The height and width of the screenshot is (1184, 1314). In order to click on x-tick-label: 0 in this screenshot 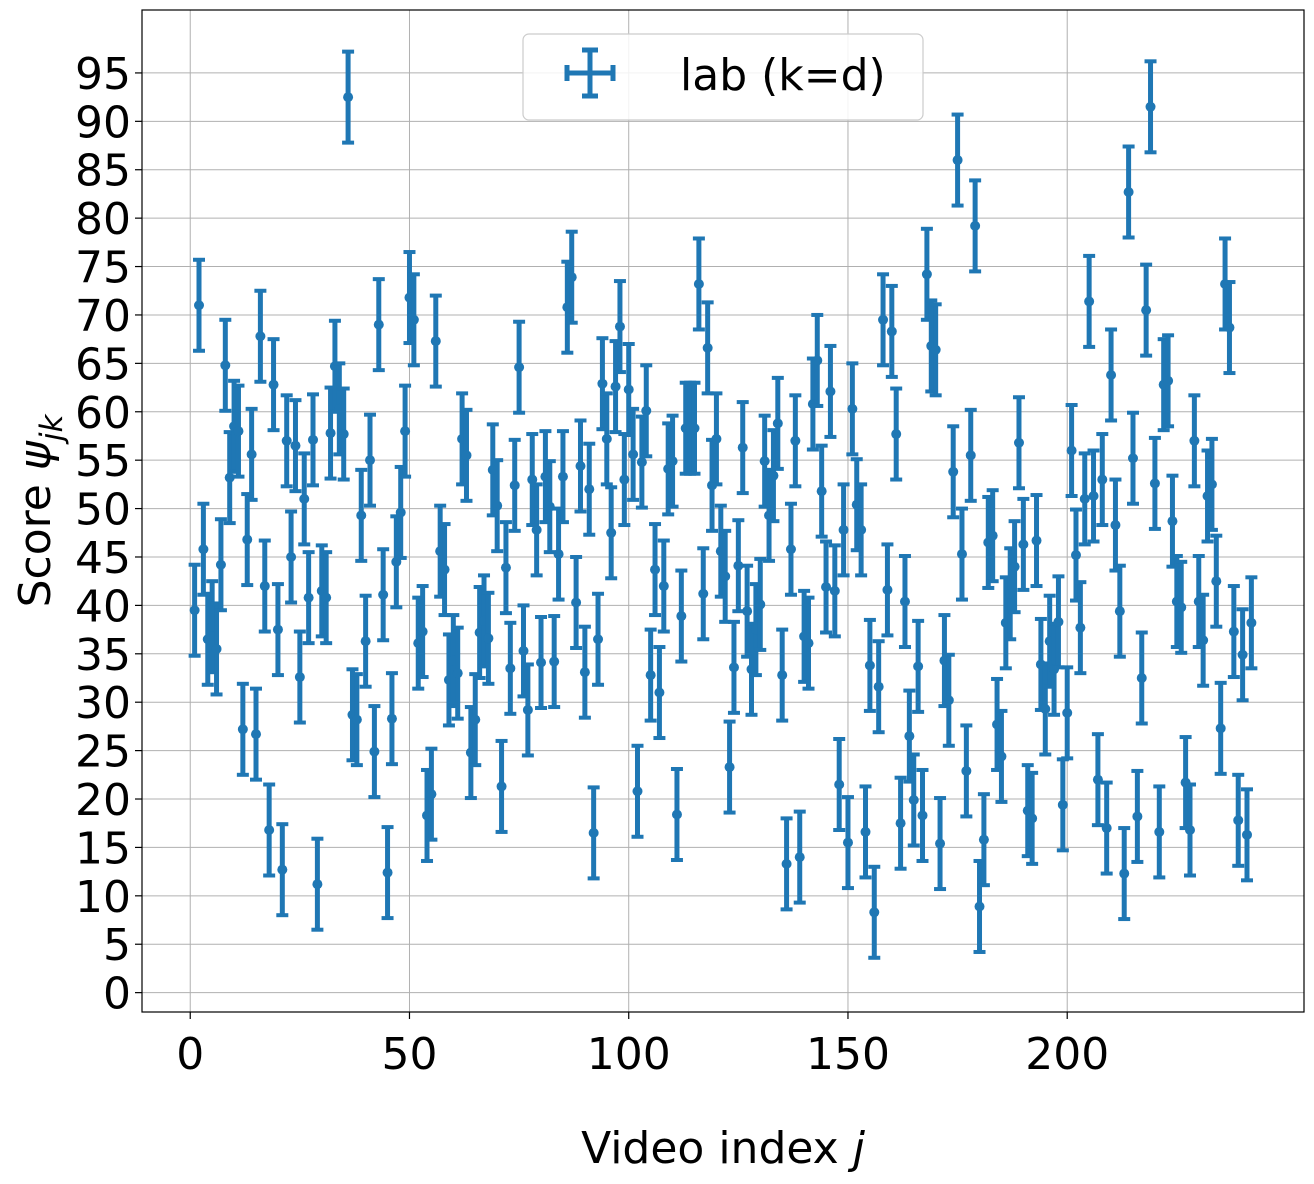, I will do `click(190, 1054)`.